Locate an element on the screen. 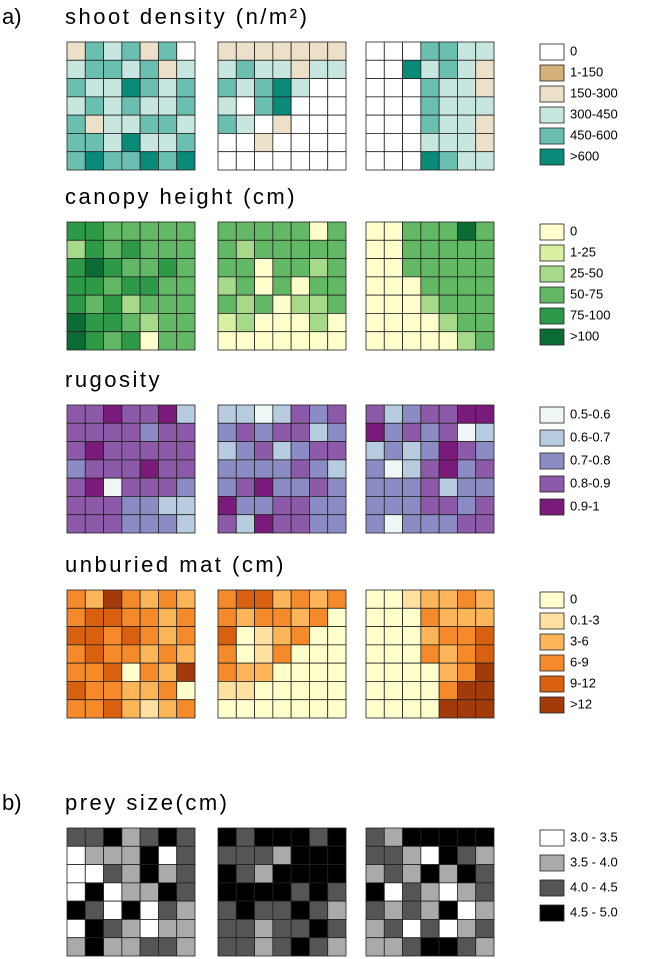 The image size is (646, 959). legend-label: 0.6-0.7 is located at coordinates (590, 436).